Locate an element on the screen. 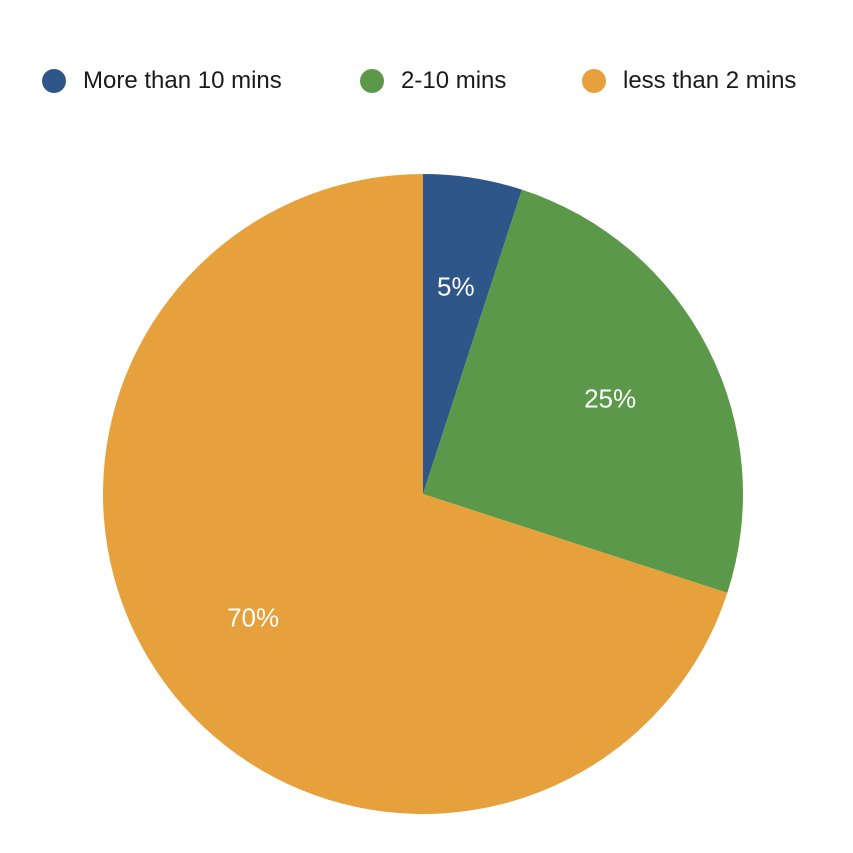 The width and height of the screenshot is (853, 853). pie-slice-more-than-10-mins is located at coordinates (472, 334).